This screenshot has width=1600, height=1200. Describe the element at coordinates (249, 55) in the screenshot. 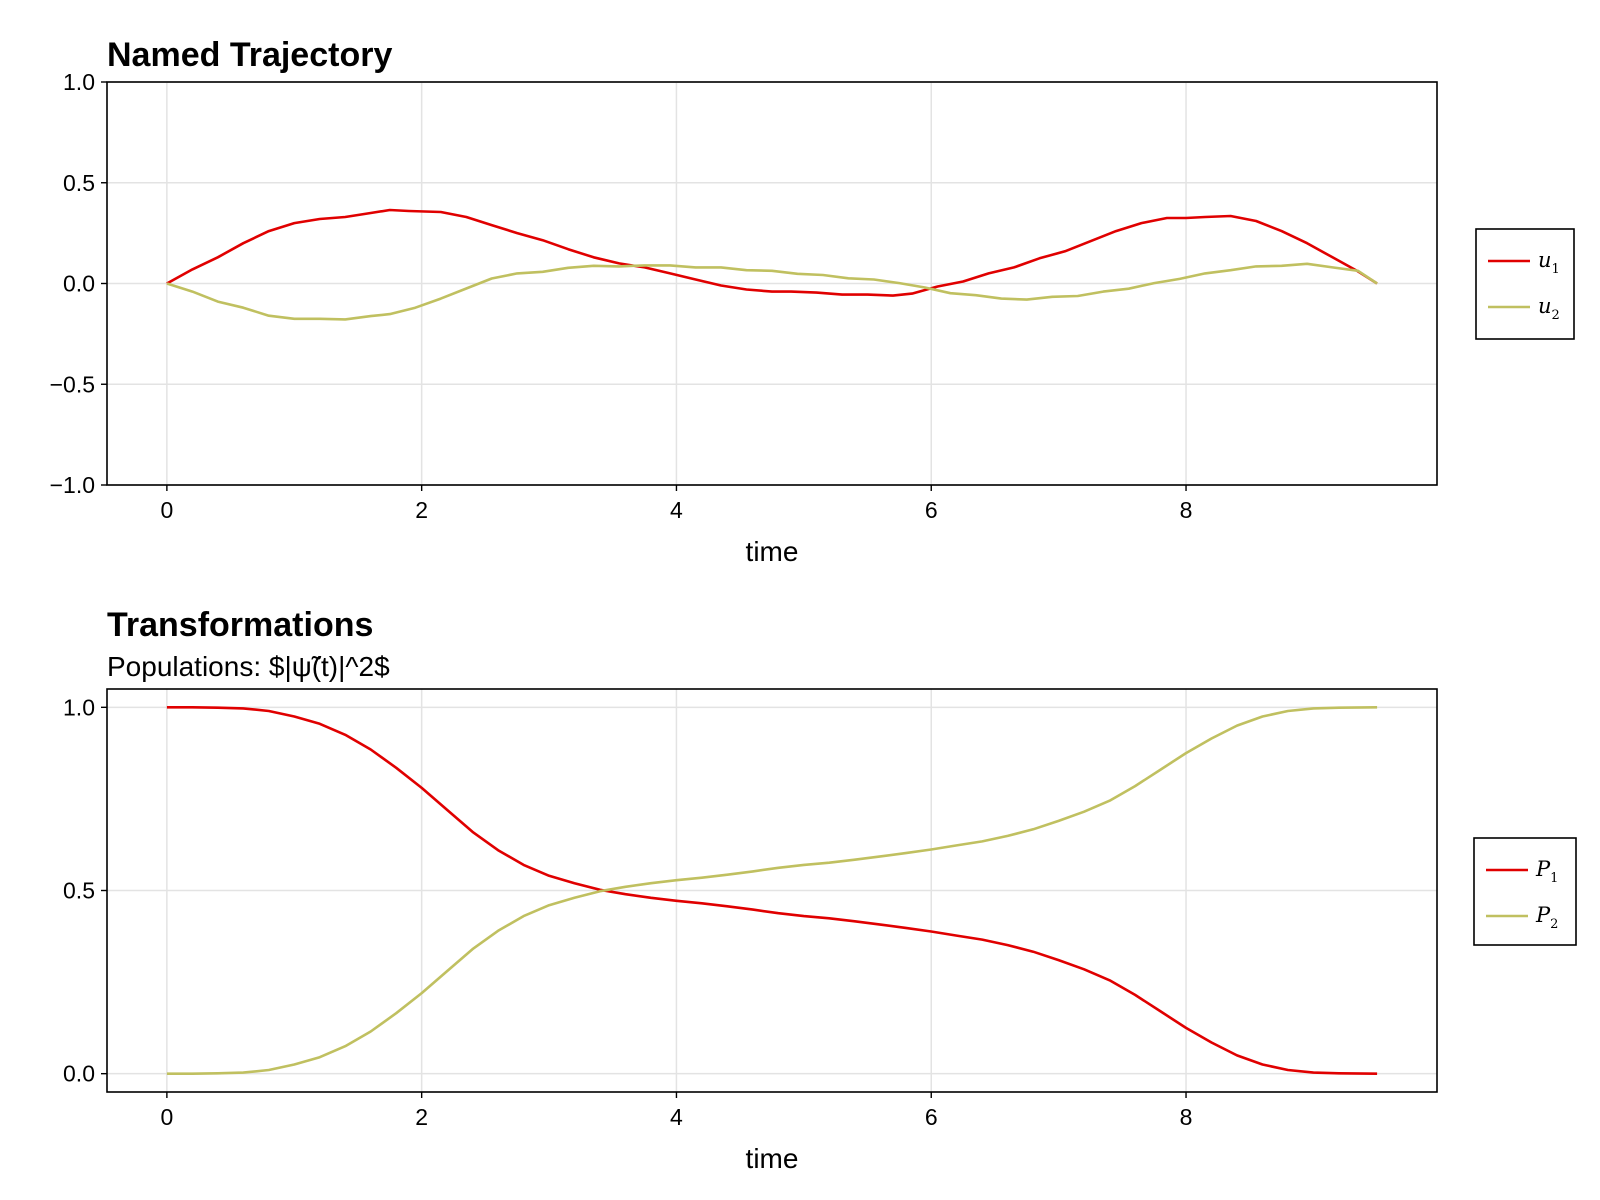

I see `chart-title: Named Trajectory` at that location.